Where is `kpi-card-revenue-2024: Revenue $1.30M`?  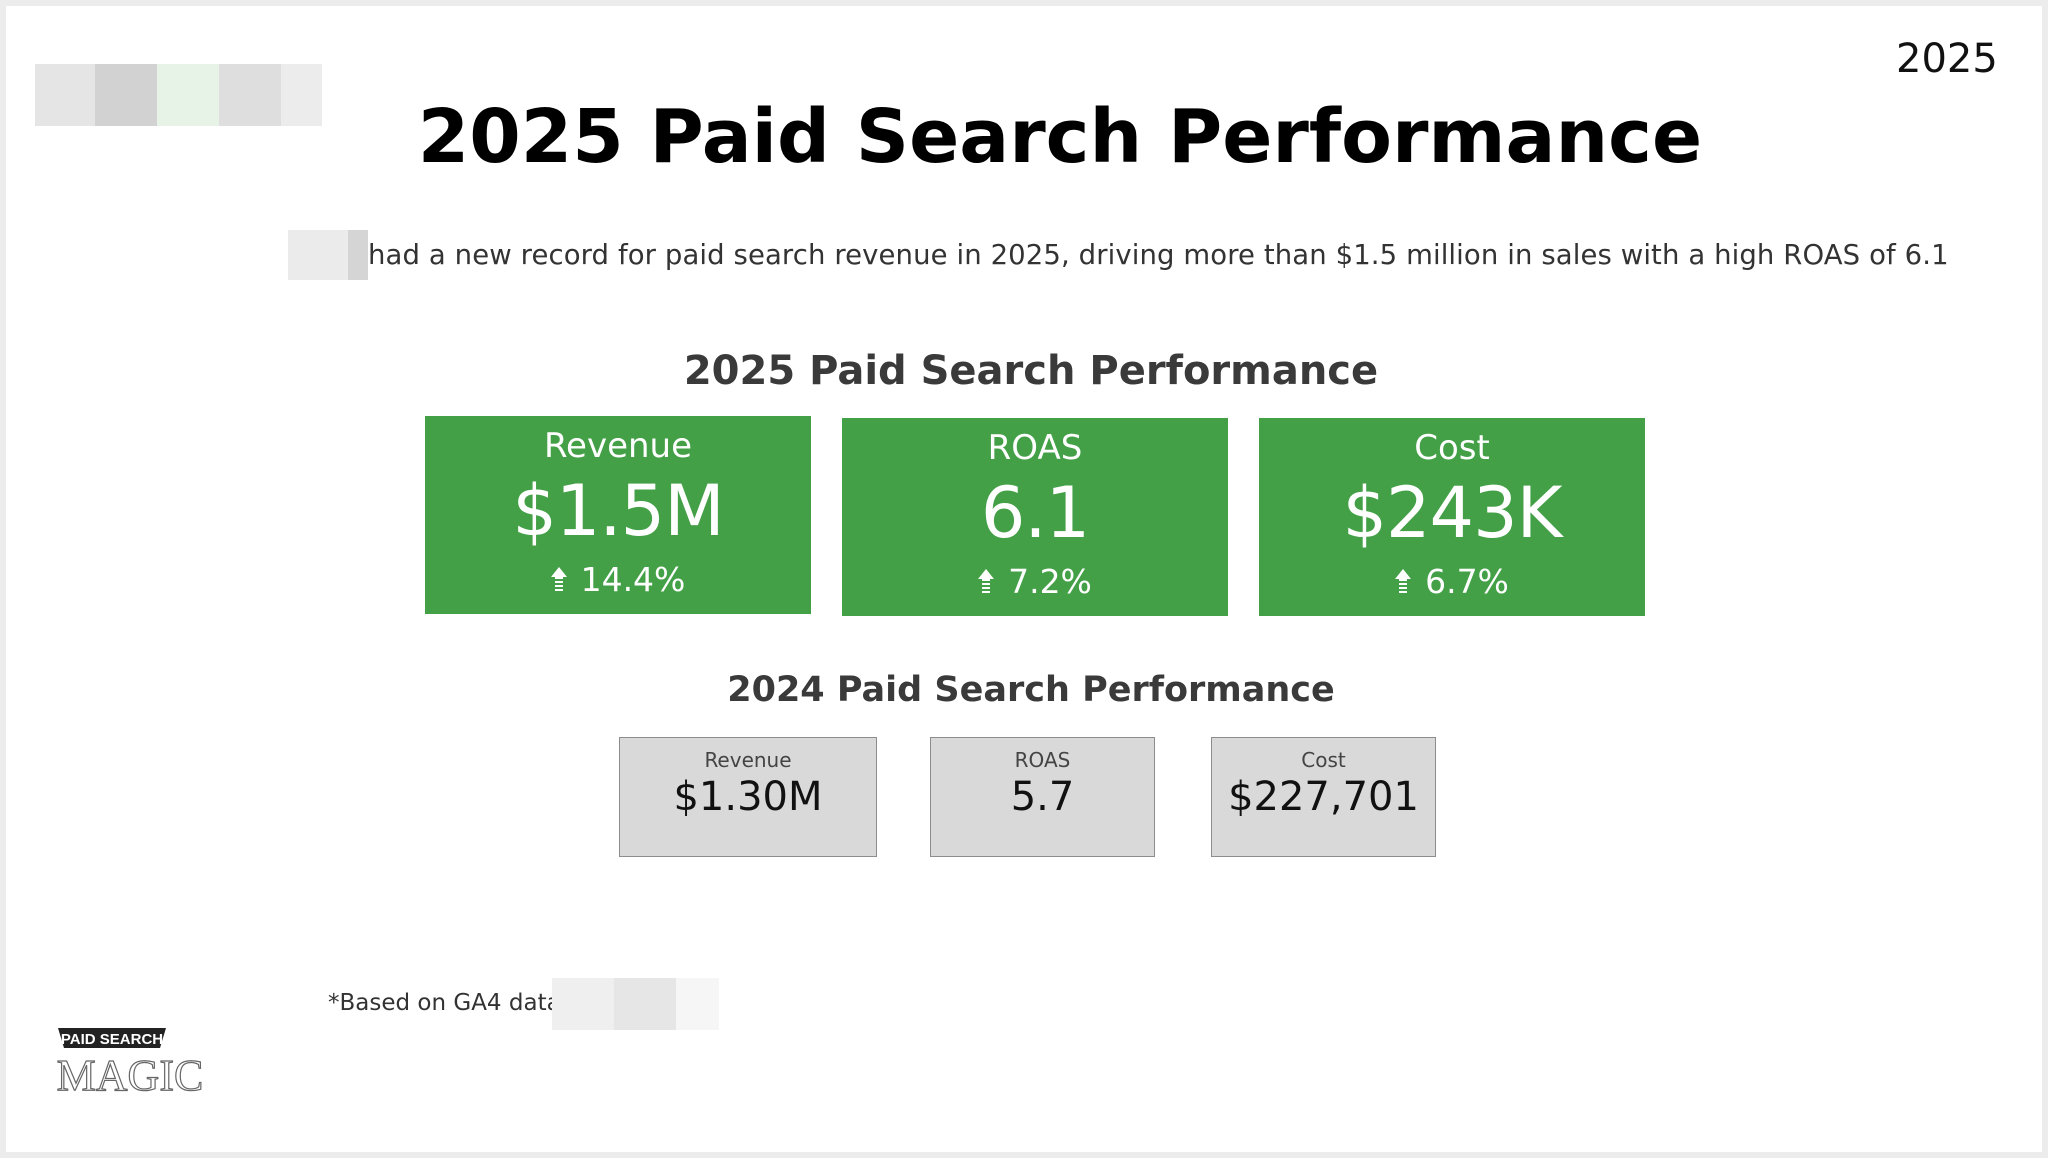
kpi-card-revenue-2024: Revenue $1.30M is located at coordinates (748, 797).